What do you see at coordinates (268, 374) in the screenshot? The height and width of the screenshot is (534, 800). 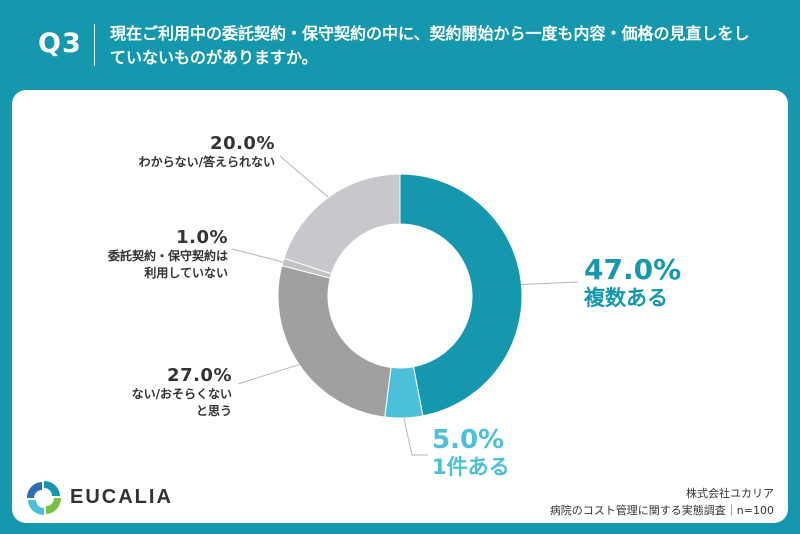 I see `leader-none` at bounding box center [268, 374].